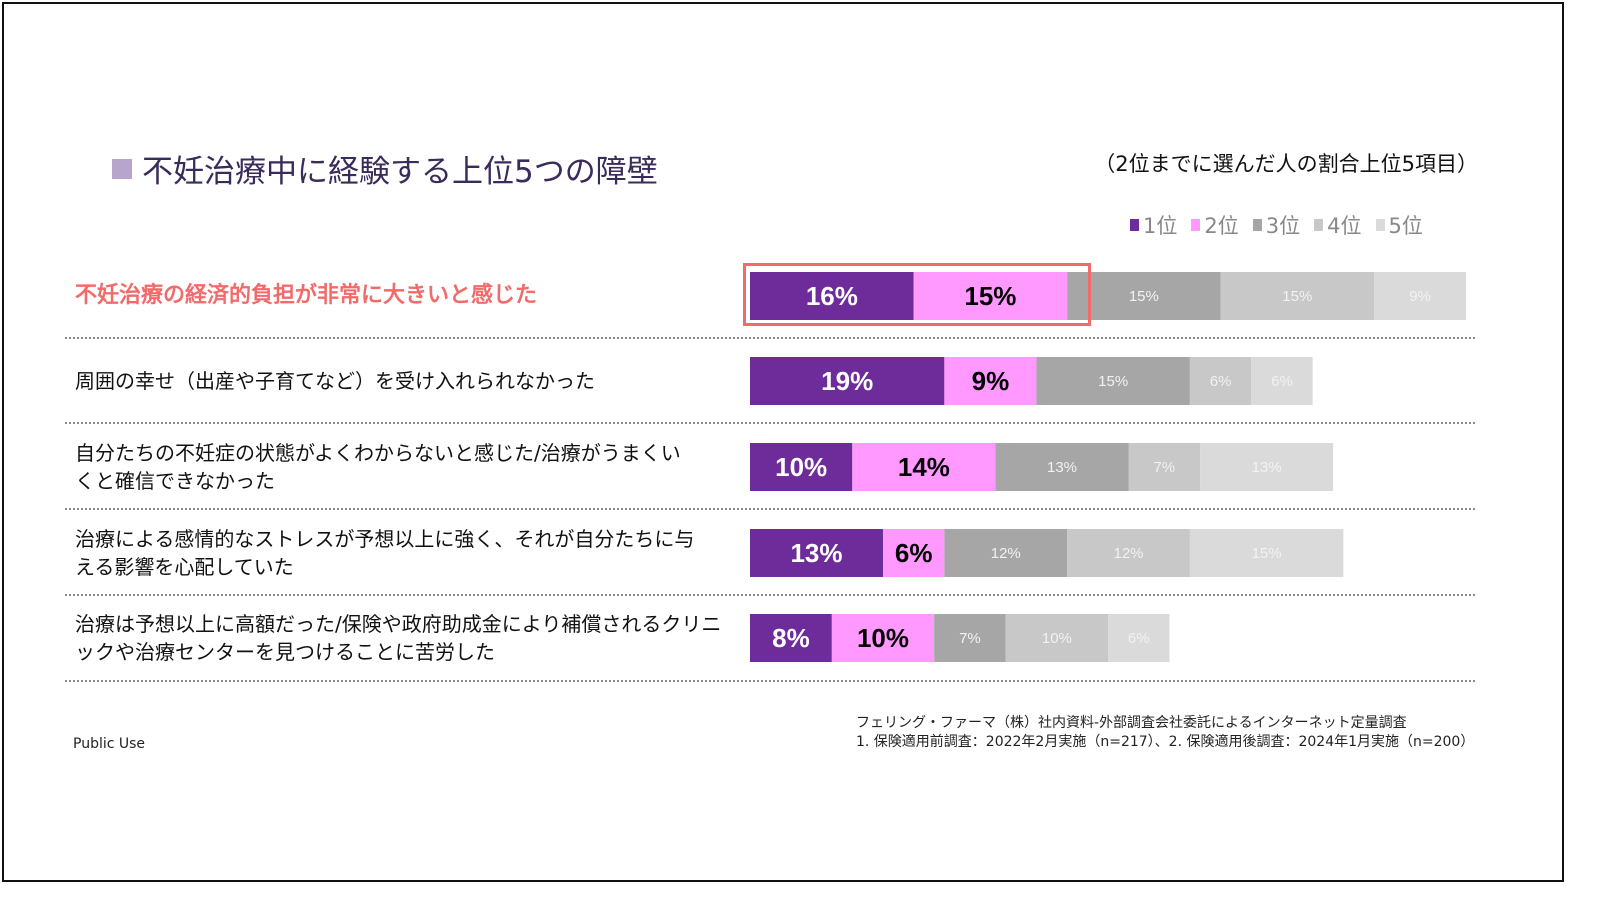 Image resolution: width=1608 pixels, height=908 pixels. I want to click on title-marker-icon, so click(122, 168).